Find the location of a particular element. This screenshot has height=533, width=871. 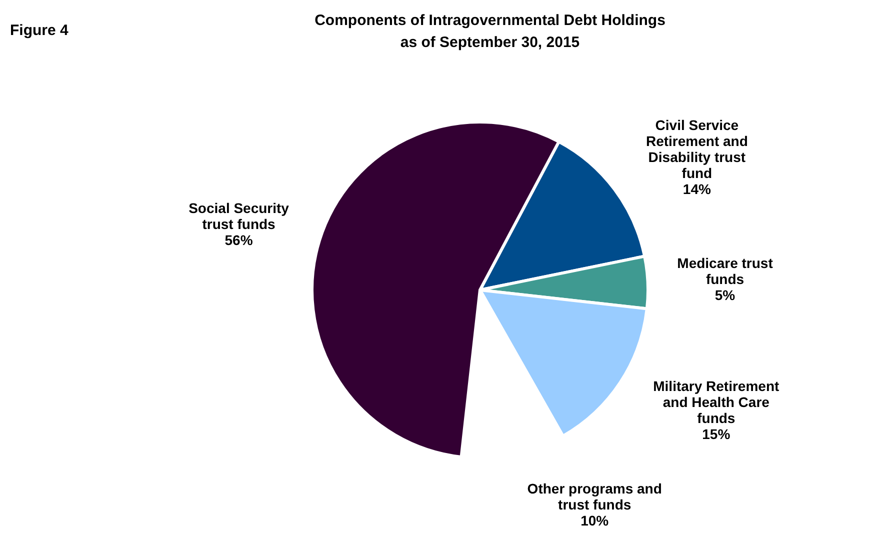

data-label: 10% is located at coordinates (595, 520).